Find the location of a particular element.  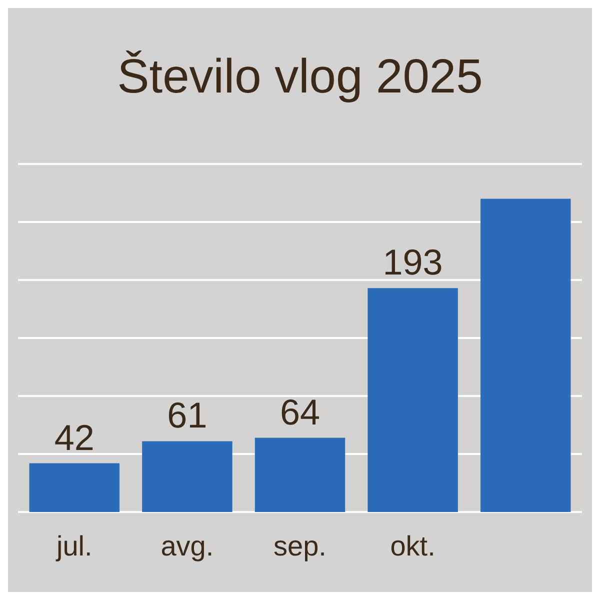

x-tick-label: sep. is located at coordinates (300, 546).